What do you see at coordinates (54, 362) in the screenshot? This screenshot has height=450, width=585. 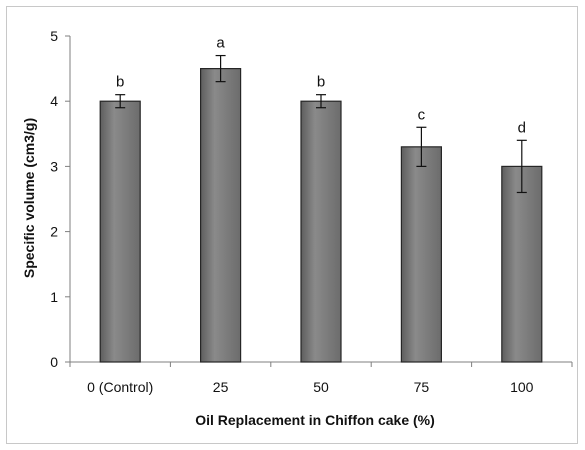 I see `y-tick-label: 0` at bounding box center [54, 362].